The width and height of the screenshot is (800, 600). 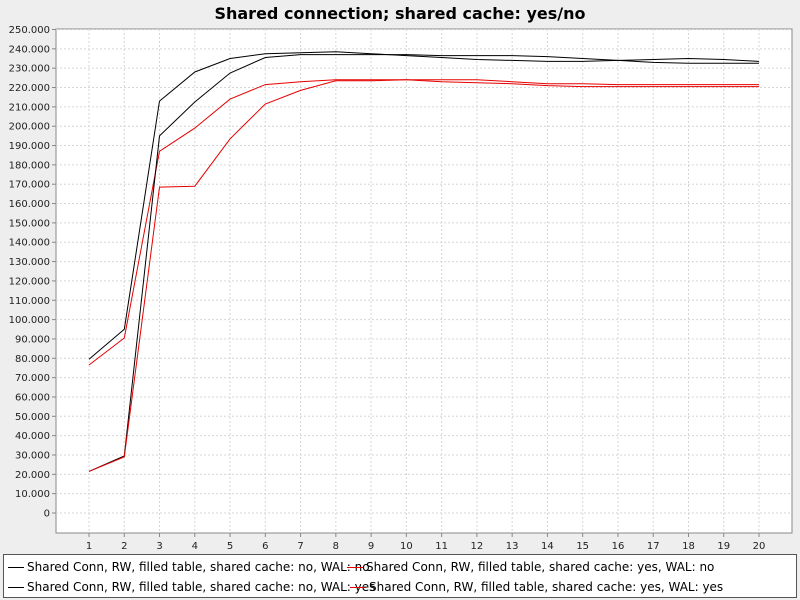 What do you see at coordinates (653, 546) in the screenshot?
I see `x-tick-label: 17` at bounding box center [653, 546].